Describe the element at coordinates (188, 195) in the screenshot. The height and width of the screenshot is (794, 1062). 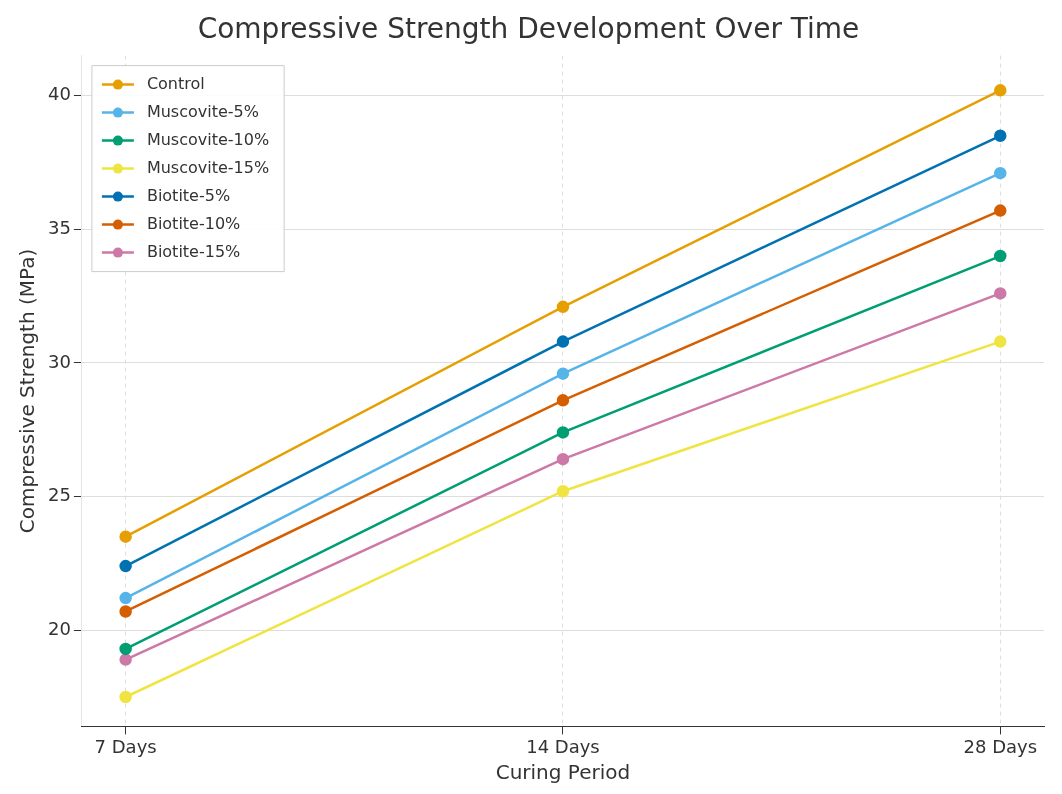
I see `legend-label: Biotite-5%` at that location.